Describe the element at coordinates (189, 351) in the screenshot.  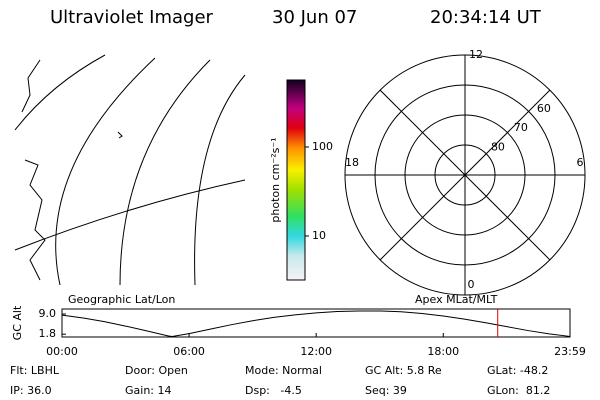
I see `x-tick-label: 06:00` at that location.